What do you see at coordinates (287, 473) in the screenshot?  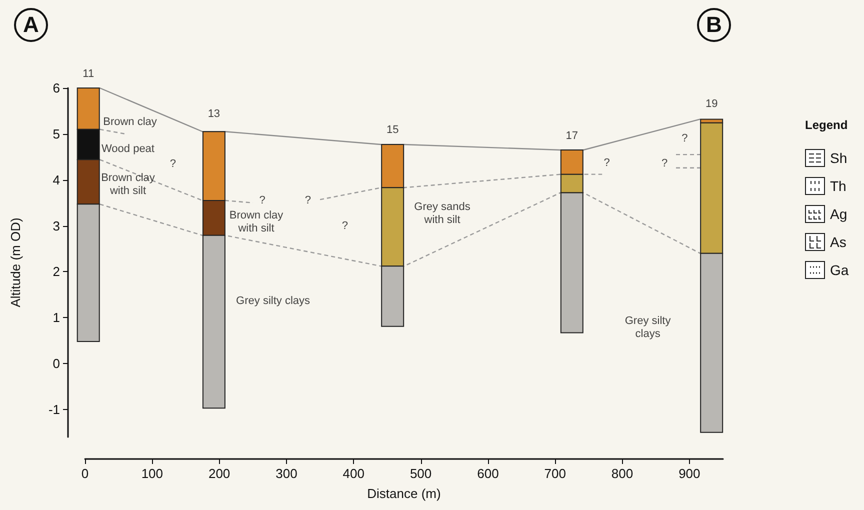 I see `x-tick-label: 300` at bounding box center [287, 473].